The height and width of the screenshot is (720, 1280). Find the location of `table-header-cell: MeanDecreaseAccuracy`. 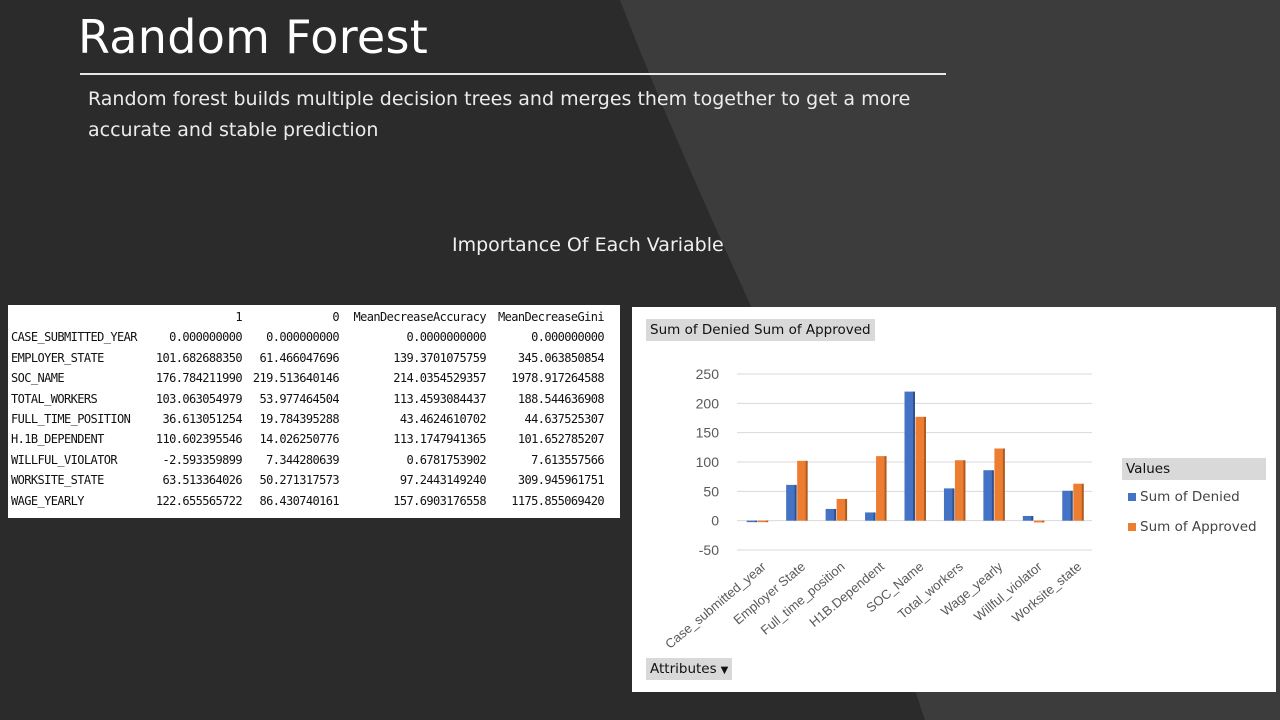

table-header-cell: MeanDecreaseAccuracy is located at coordinates (420, 317).